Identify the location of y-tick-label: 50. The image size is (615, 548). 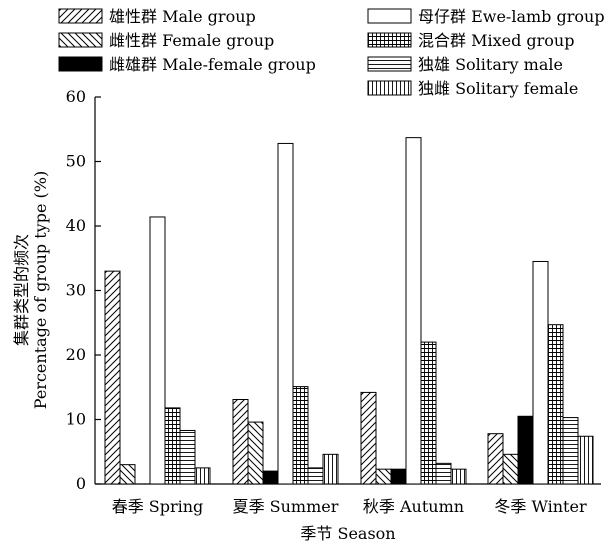
(76, 161).